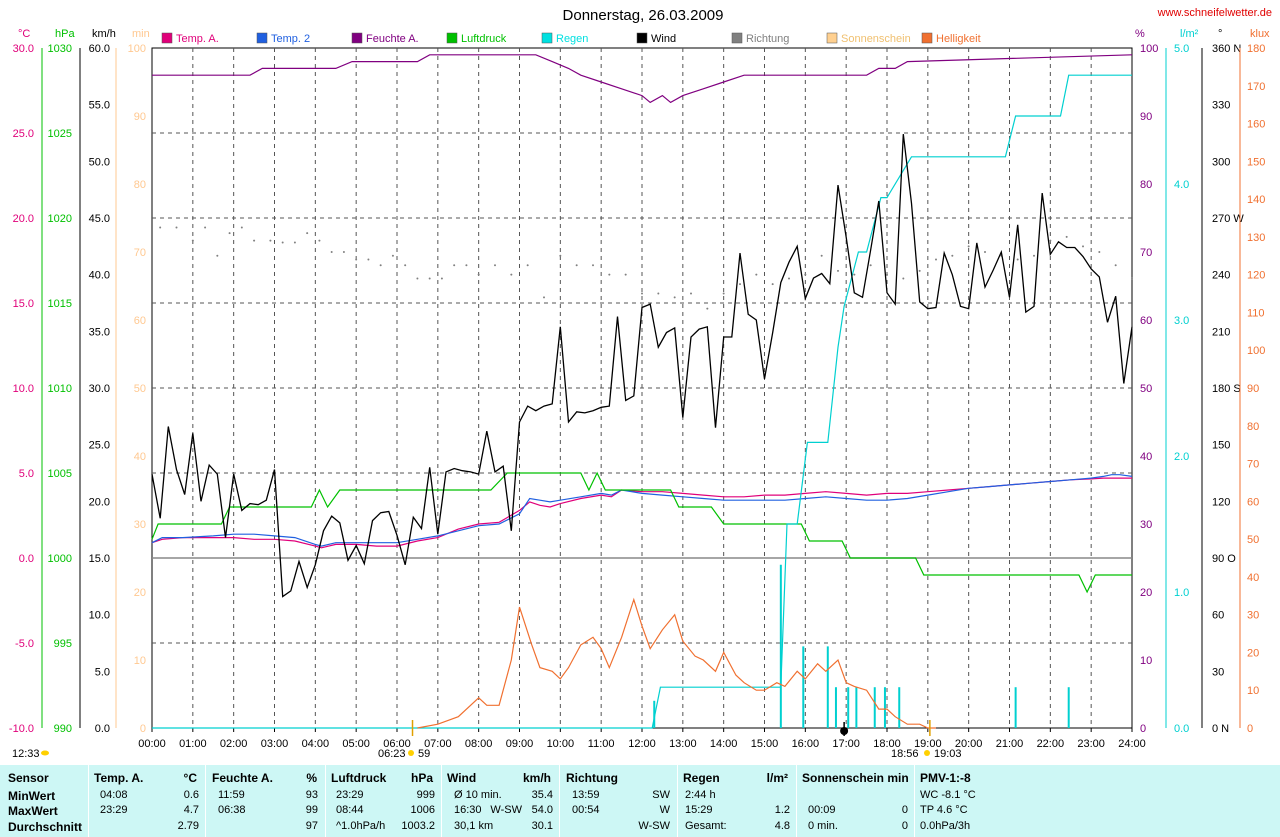  What do you see at coordinates (21, 729) in the screenshot?
I see `tick-label: -10.0` at bounding box center [21, 729].